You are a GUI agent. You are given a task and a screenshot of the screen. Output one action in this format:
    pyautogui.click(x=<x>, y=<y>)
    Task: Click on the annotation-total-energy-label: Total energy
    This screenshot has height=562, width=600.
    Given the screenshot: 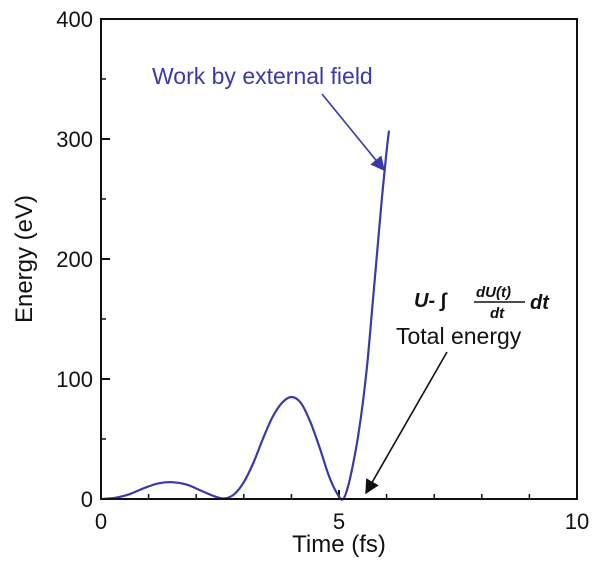 What is the action you would take?
    pyautogui.click(x=459, y=336)
    